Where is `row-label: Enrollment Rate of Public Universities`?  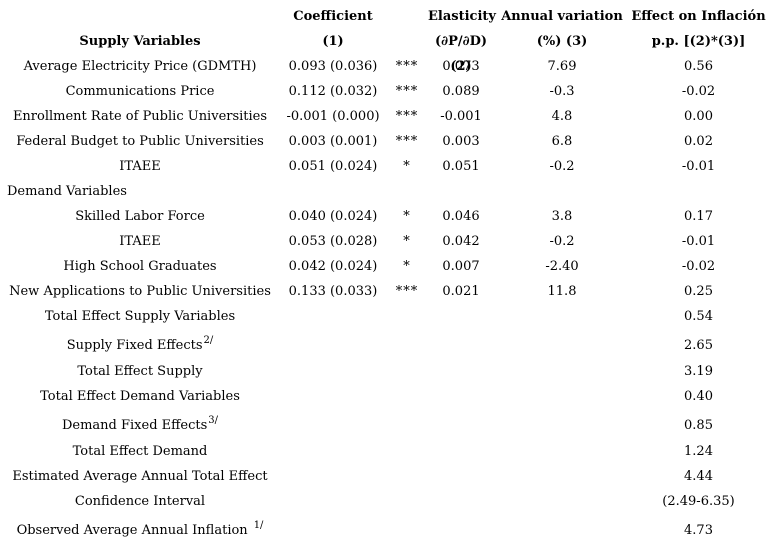 row-label: Enrollment Rate of Public Universities is located at coordinates (140, 116).